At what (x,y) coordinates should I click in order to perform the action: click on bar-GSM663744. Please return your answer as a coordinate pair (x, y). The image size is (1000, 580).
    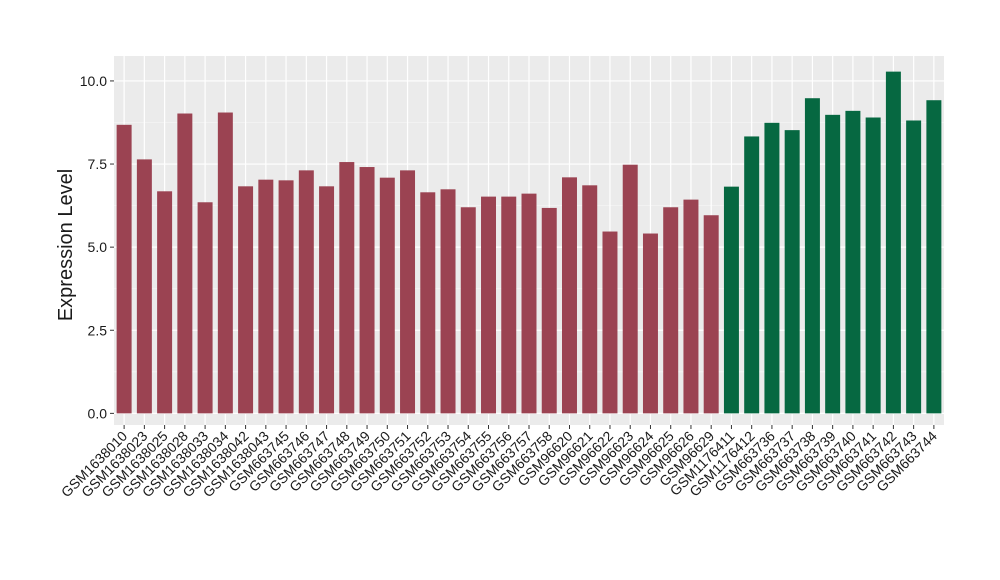
    Looking at the image, I should click on (934, 257).